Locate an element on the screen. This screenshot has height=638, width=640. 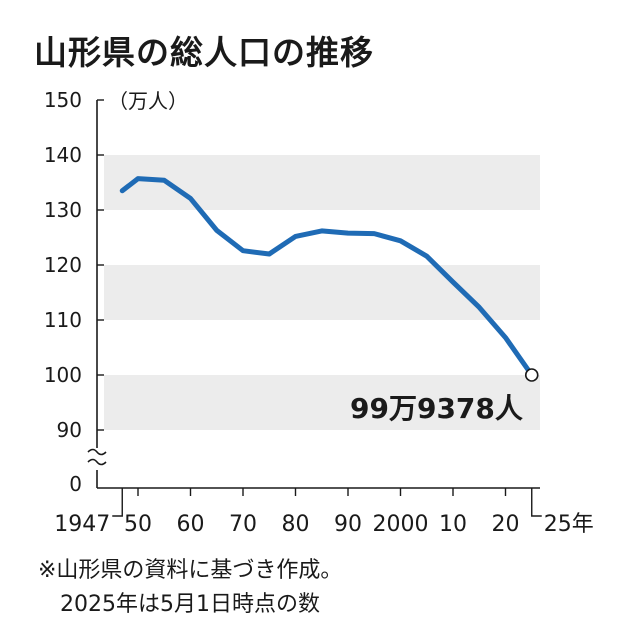
x-tick-label: 80 is located at coordinates (296, 524).